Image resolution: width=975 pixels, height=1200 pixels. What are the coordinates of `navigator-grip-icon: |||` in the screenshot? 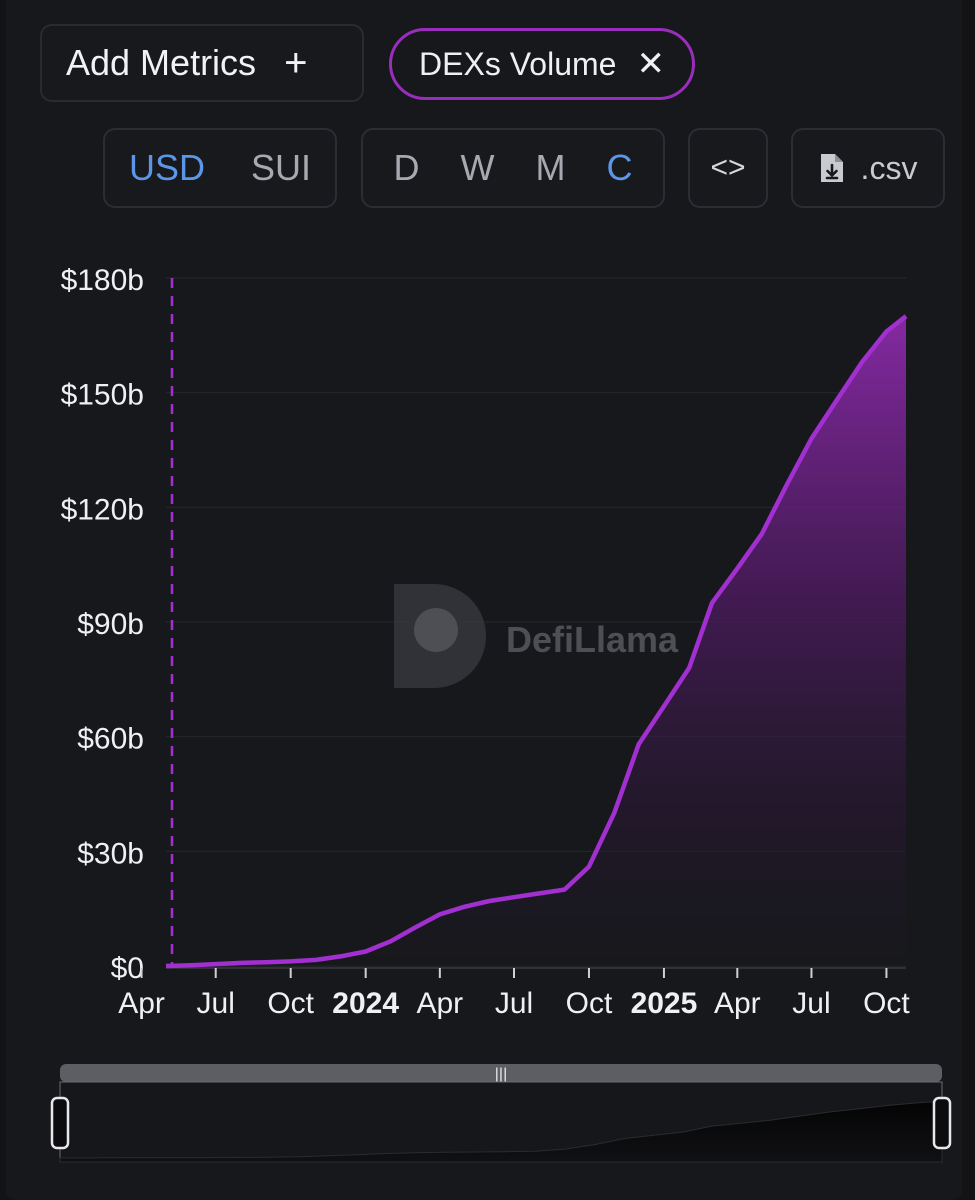 It's located at (501, 1074).